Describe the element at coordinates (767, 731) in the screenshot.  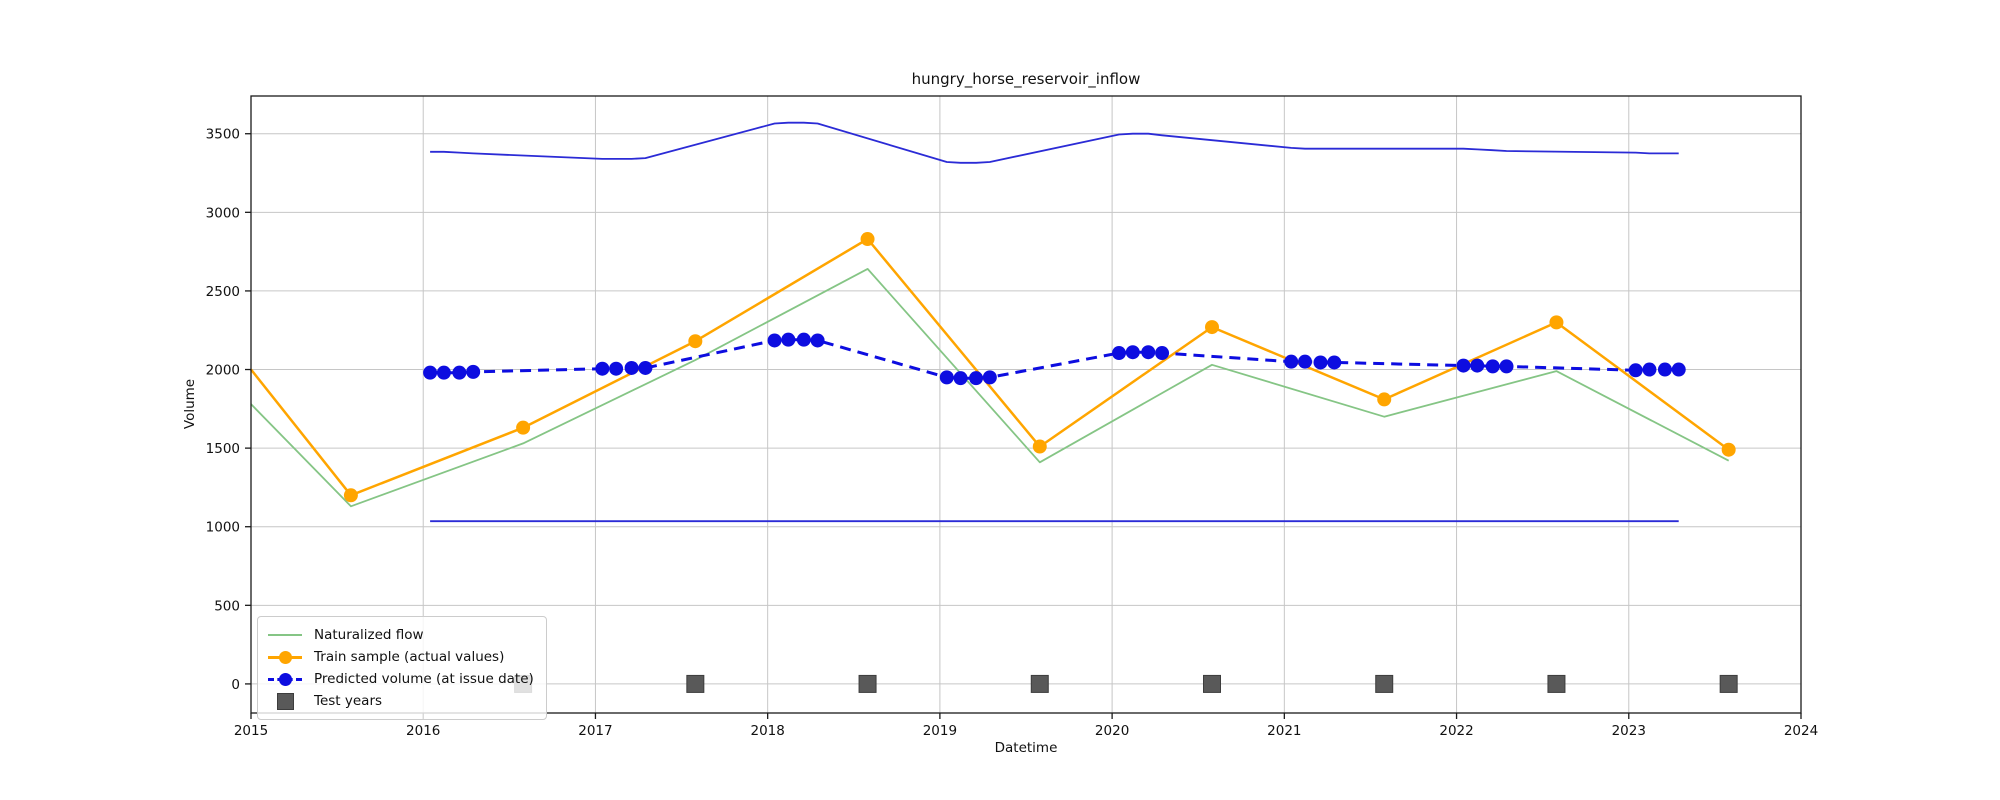
I see `x-tick-label: 2018` at that location.